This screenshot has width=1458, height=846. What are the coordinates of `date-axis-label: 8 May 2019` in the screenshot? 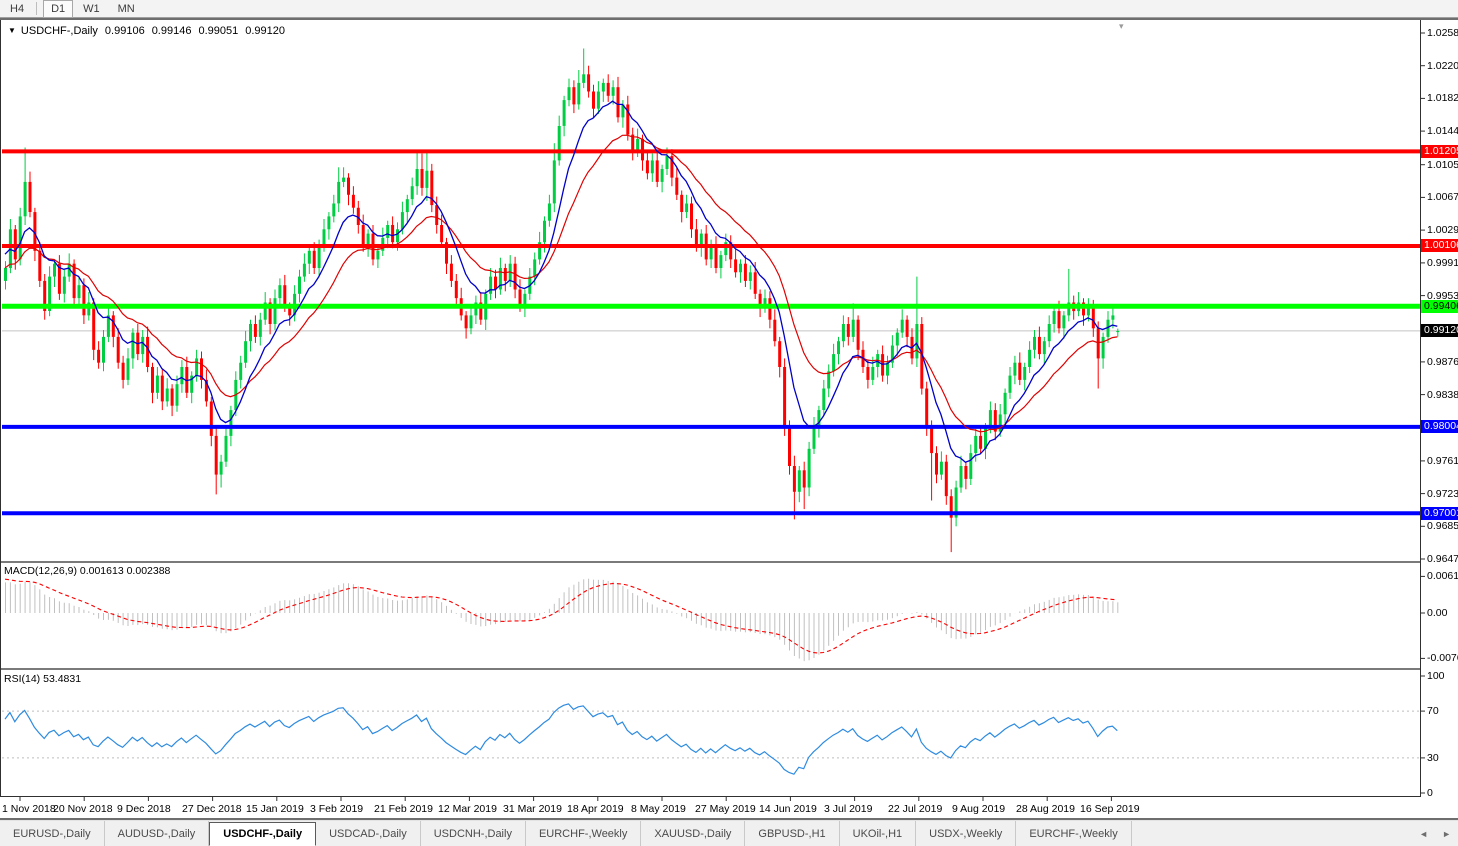 It's located at (658, 809).